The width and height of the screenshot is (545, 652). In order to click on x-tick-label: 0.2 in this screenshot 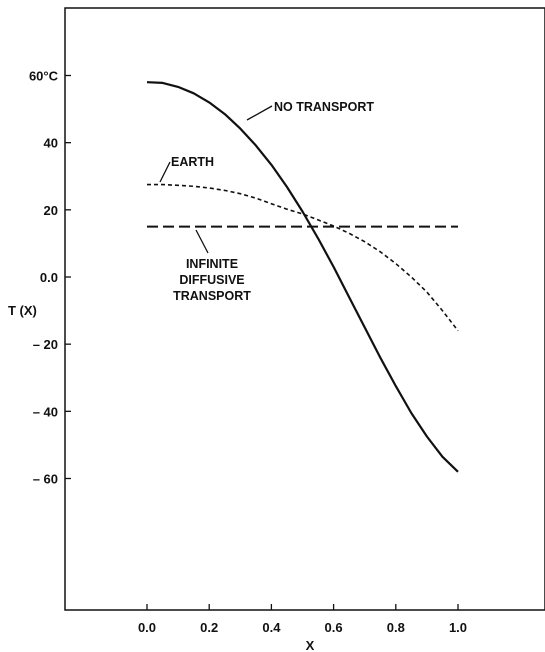, I will do `click(209, 627)`.